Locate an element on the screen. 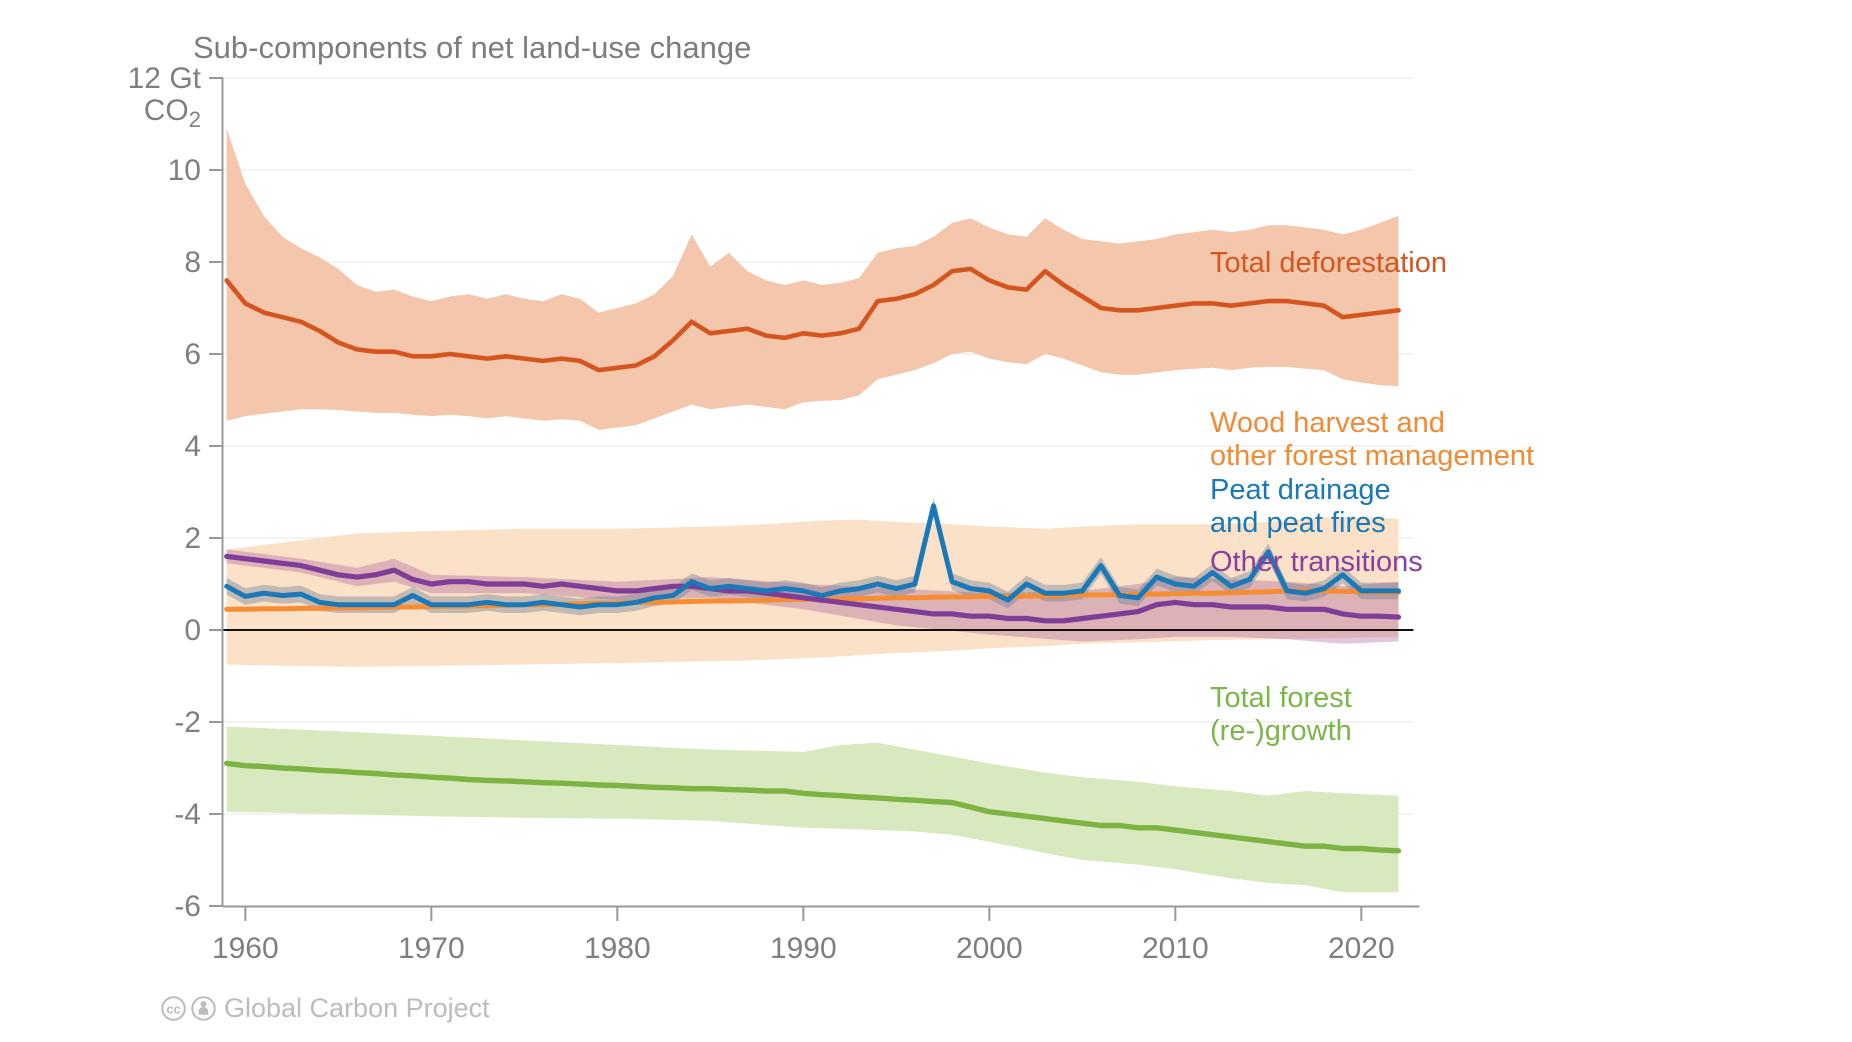  legend-line: and peat fires is located at coordinates (1298, 523).